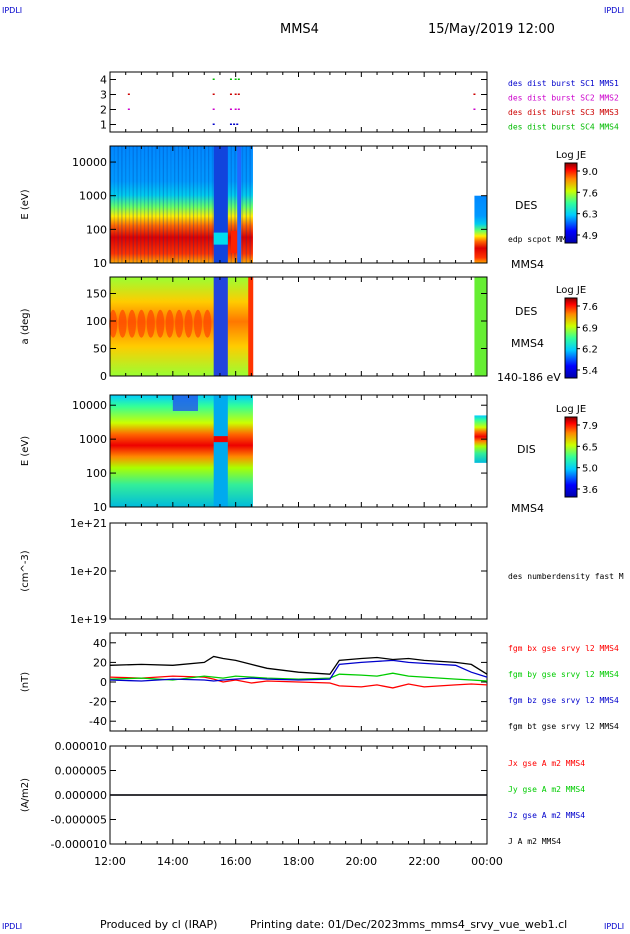 The width and height of the screenshot is (630, 934). Describe the element at coordinates (98, 702) in the screenshot. I see `y-tick-label: -20` at that location.